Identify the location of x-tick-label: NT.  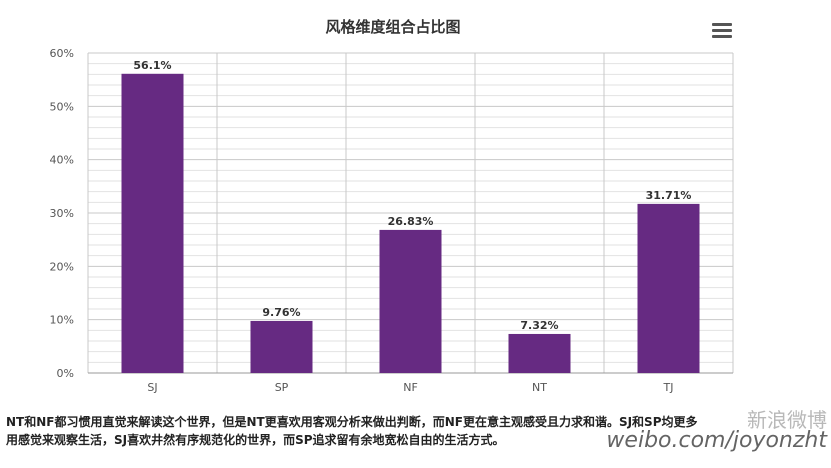
(539, 387).